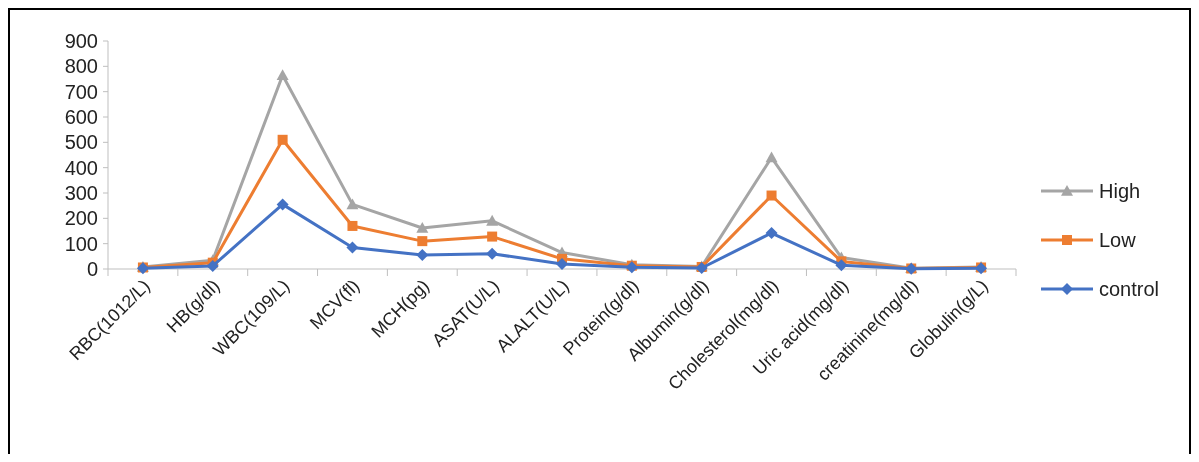  What do you see at coordinates (1120, 191) in the screenshot?
I see `legend-label: High` at bounding box center [1120, 191].